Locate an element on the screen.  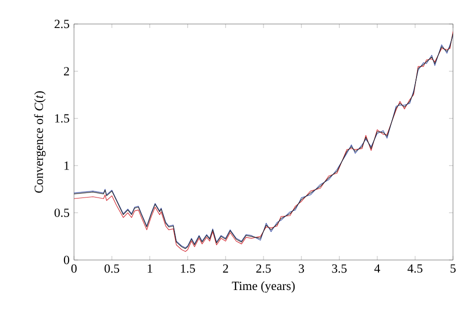
x-tick-label: 1 is located at coordinates (150, 268).